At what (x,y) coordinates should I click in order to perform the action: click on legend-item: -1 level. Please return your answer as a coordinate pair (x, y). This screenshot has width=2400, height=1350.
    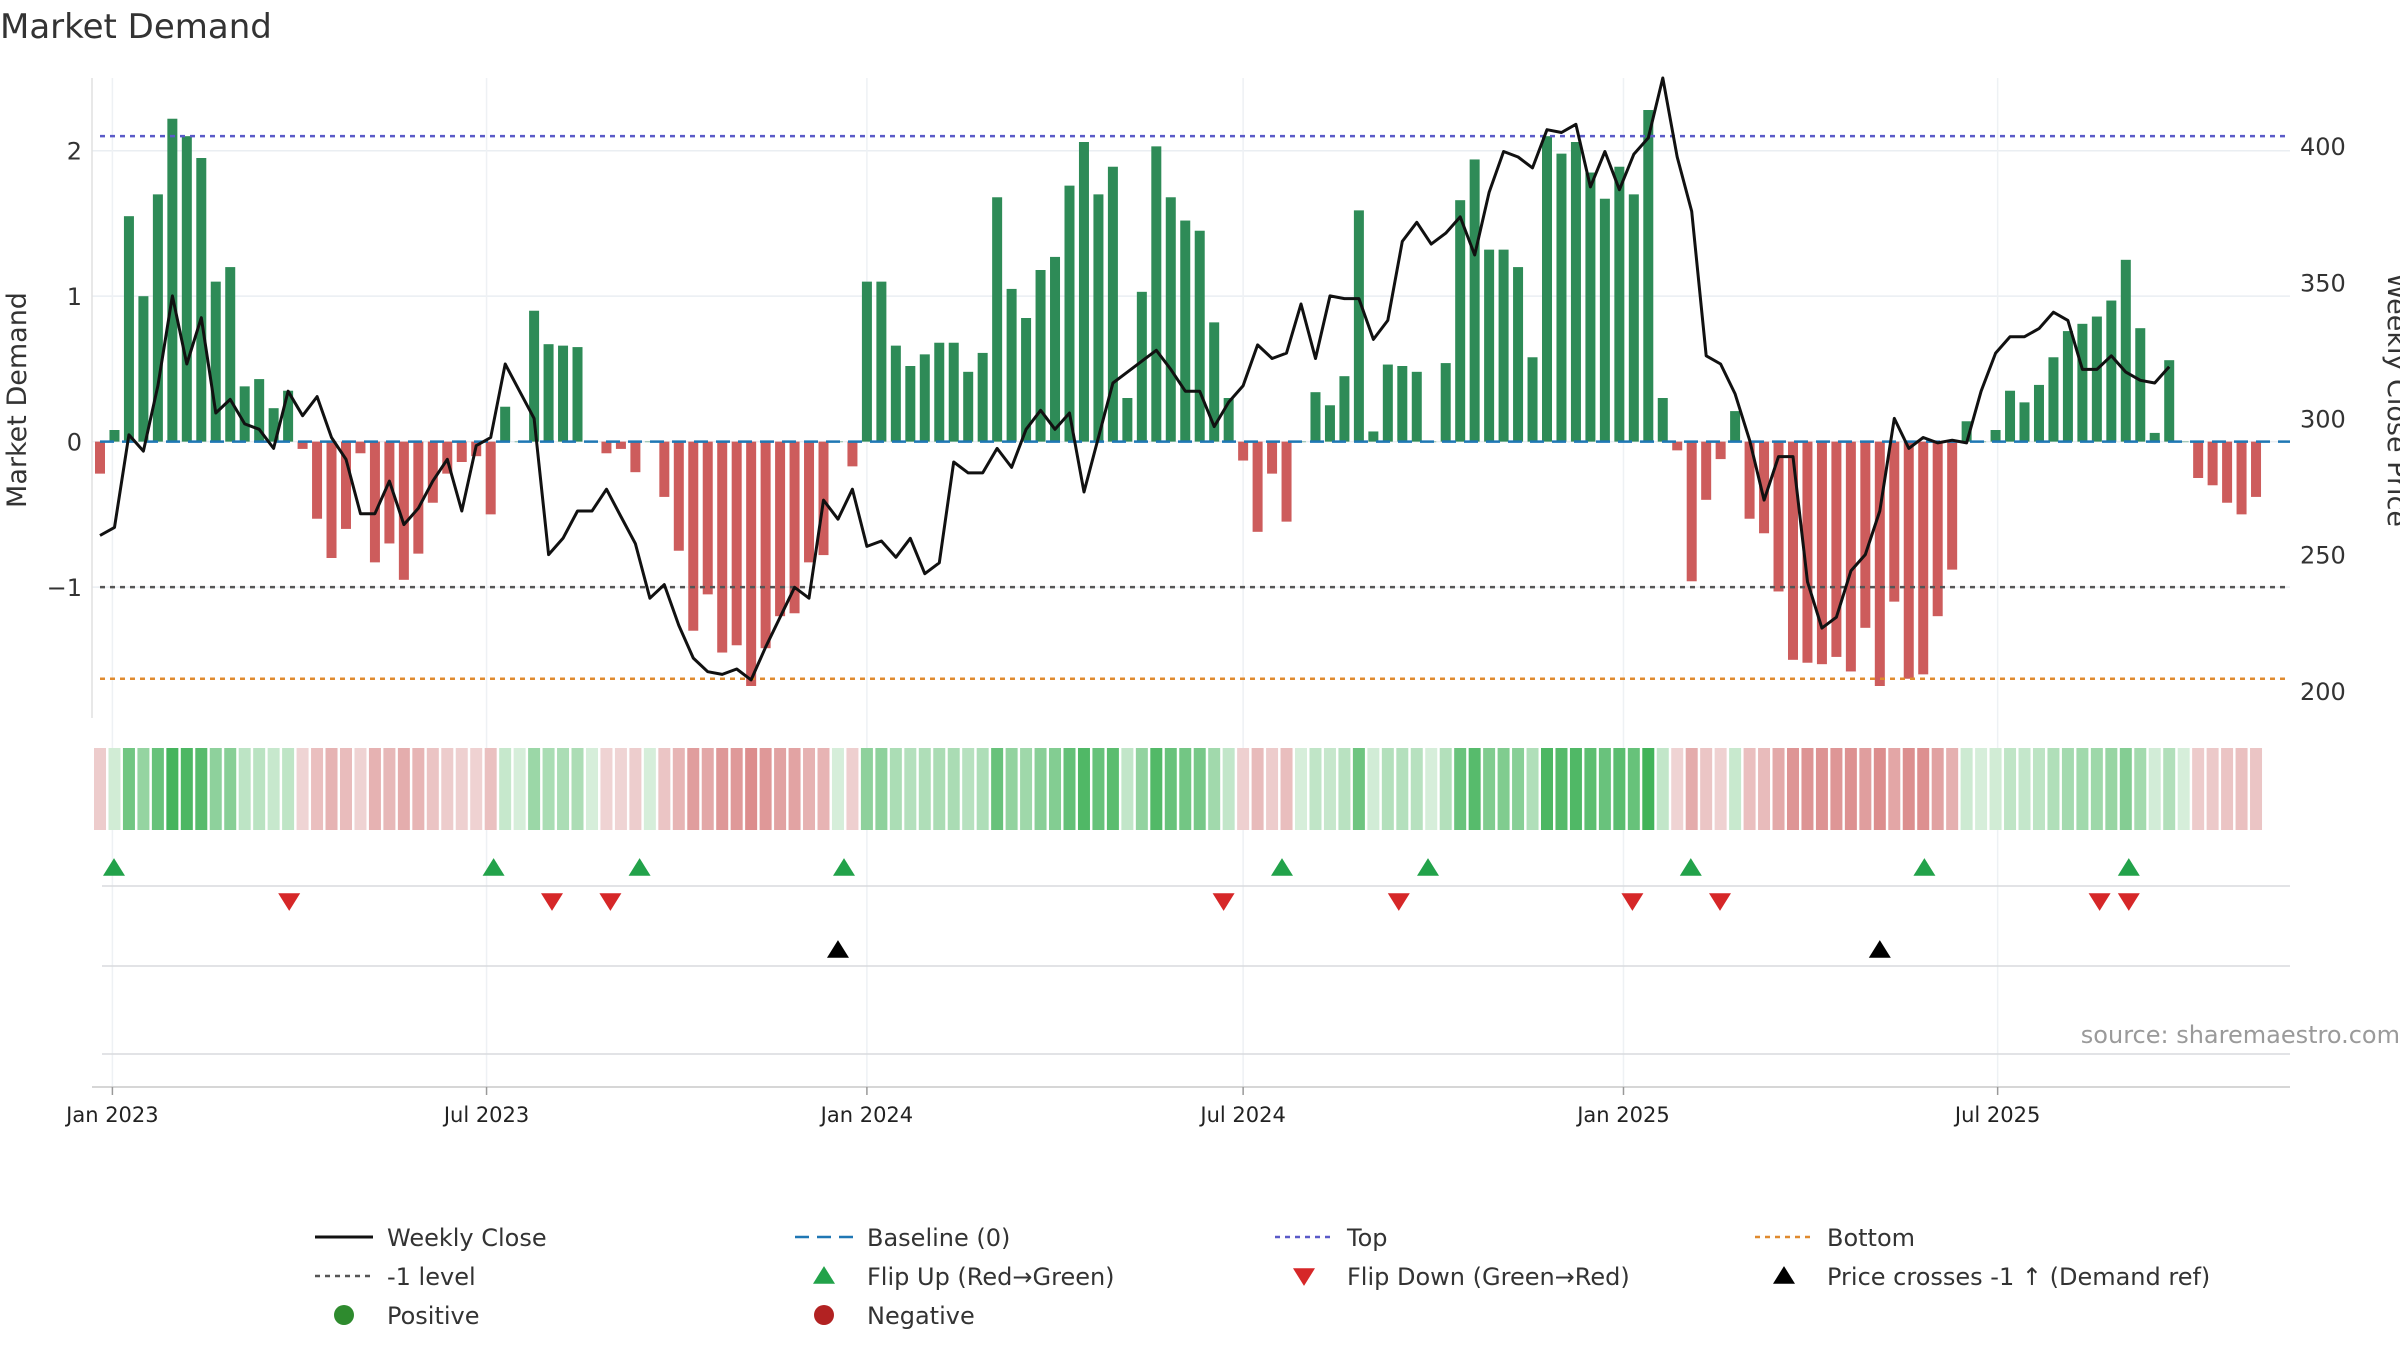
    Looking at the image, I should click on (395, 1277).